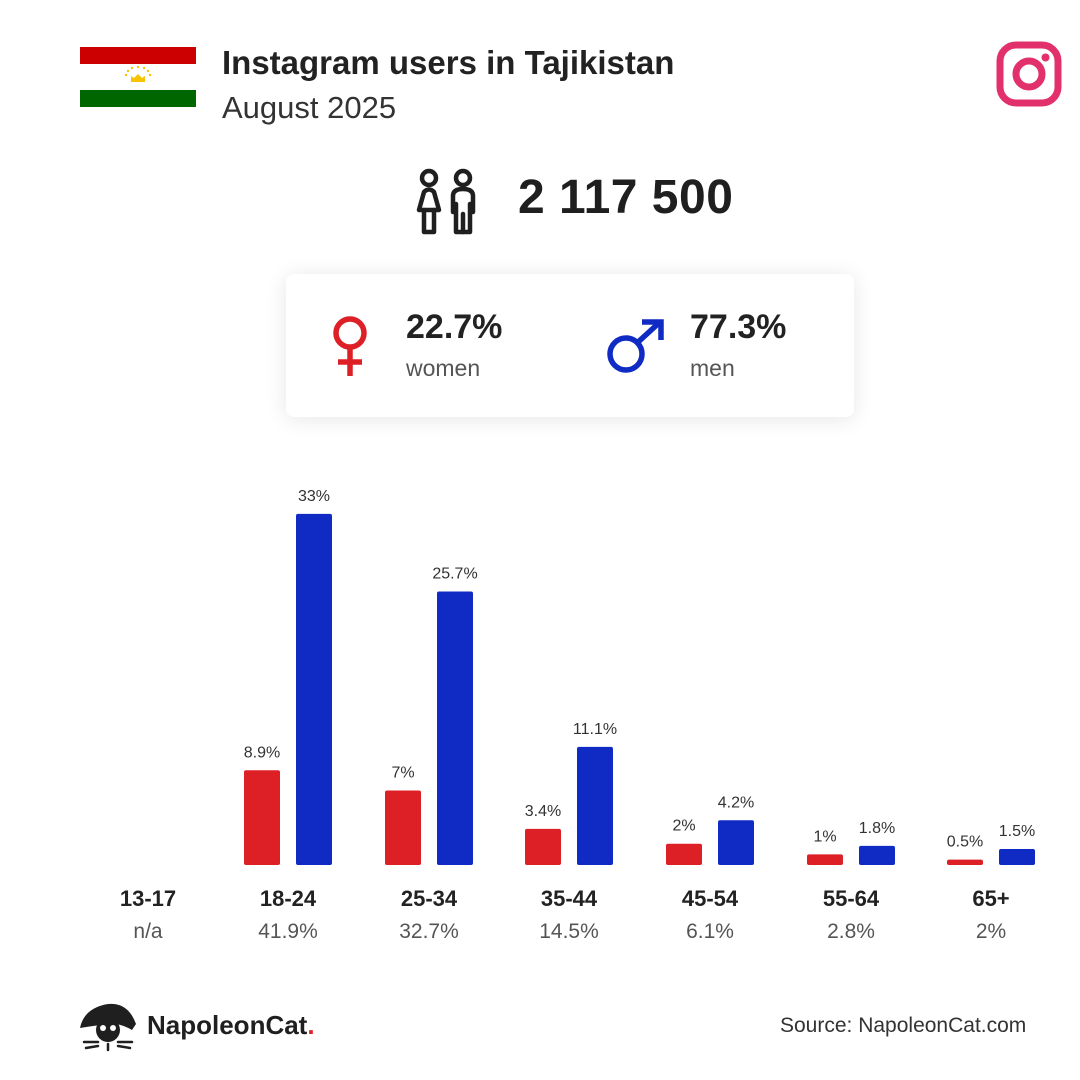 Image resolution: width=1080 pixels, height=1080 pixels. I want to click on value-label-women-35-44: 3.4%, so click(543, 811).